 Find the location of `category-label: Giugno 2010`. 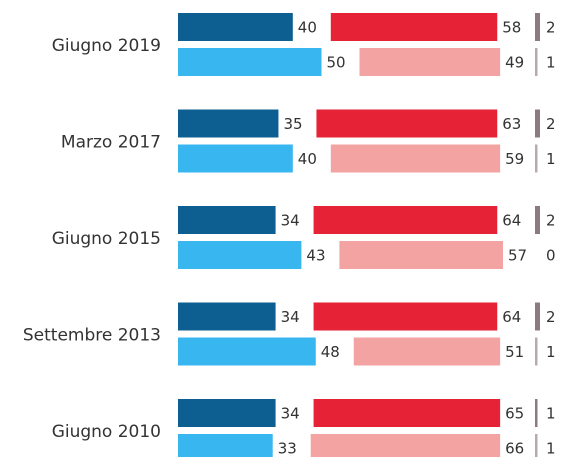

category-label: Giugno 2010 is located at coordinates (106, 432).